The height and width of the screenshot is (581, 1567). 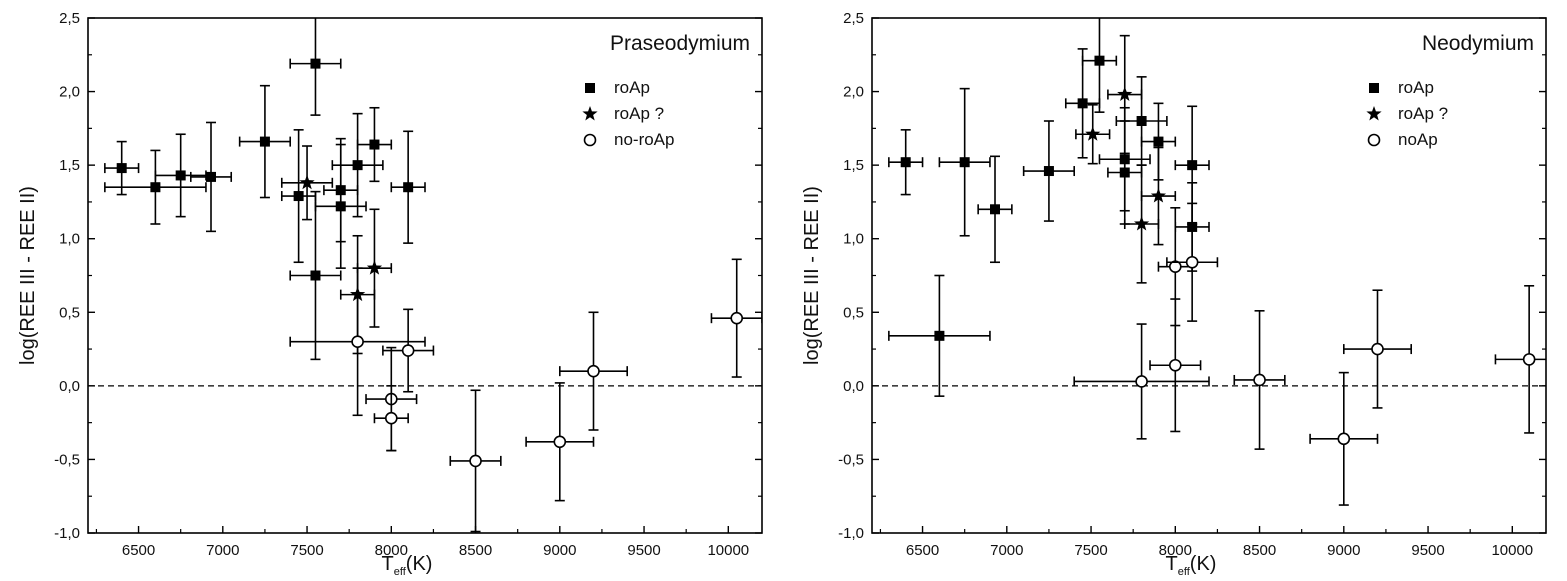 I want to click on panel-title: Neodymium, so click(x=1478, y=43).